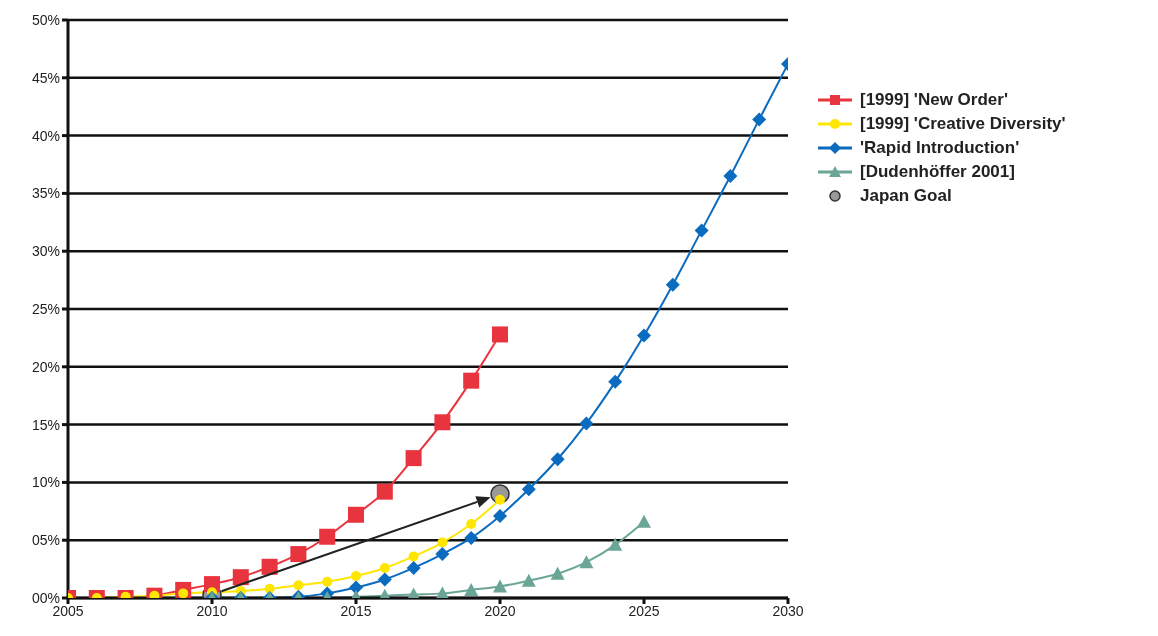 This screenshot has width=1158, height=636. Describe the element at coordinates (212, 610) in the screenshot. I see `x-tick-label: 2010` at that location.